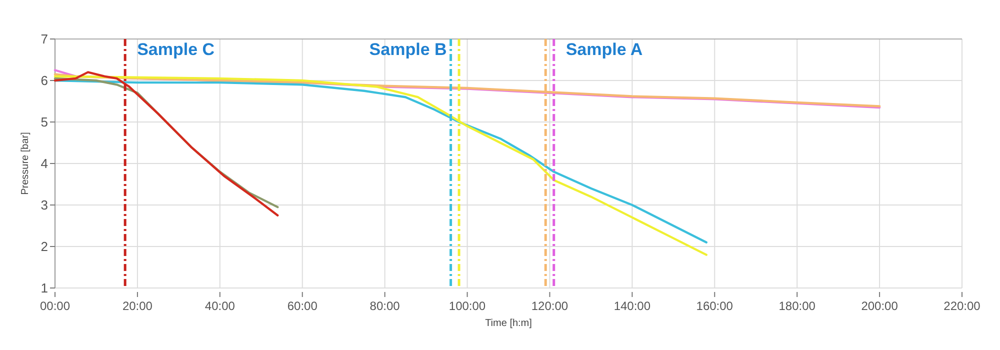 Image resolution: width=1000 pixels, height=350 pixels. What do you see at coordinates (508, 323) in the screenshot?
I see `x-axis-title: Time [h:m]` at bounding box center [508, 323].